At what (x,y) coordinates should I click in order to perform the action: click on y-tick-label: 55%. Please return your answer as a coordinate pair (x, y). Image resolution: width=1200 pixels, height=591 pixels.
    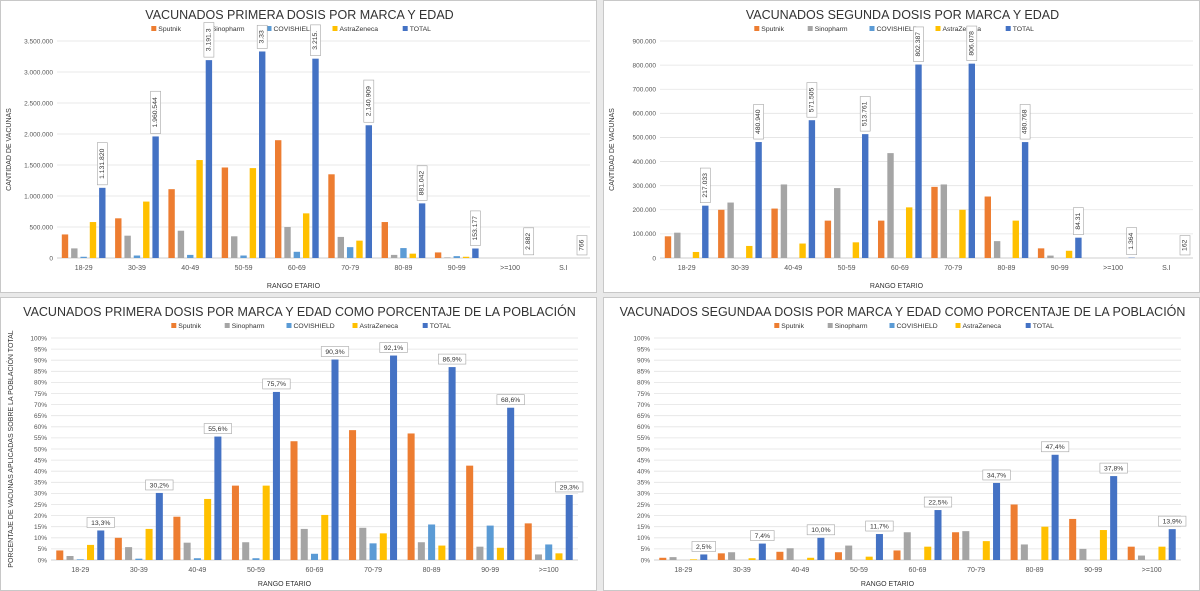
    Looking at the image, I should click on (643, 438).